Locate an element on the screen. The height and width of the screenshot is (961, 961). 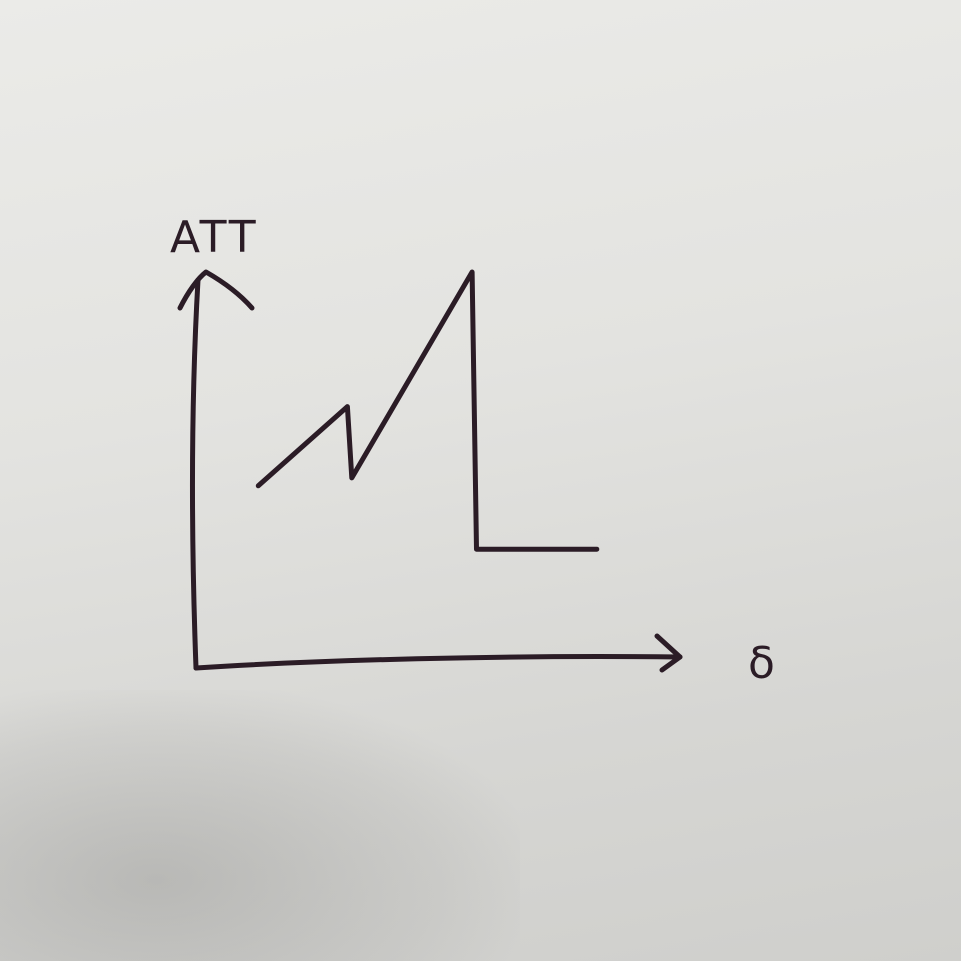
x-axis-arrowhead is located at coordinates (668, 653).